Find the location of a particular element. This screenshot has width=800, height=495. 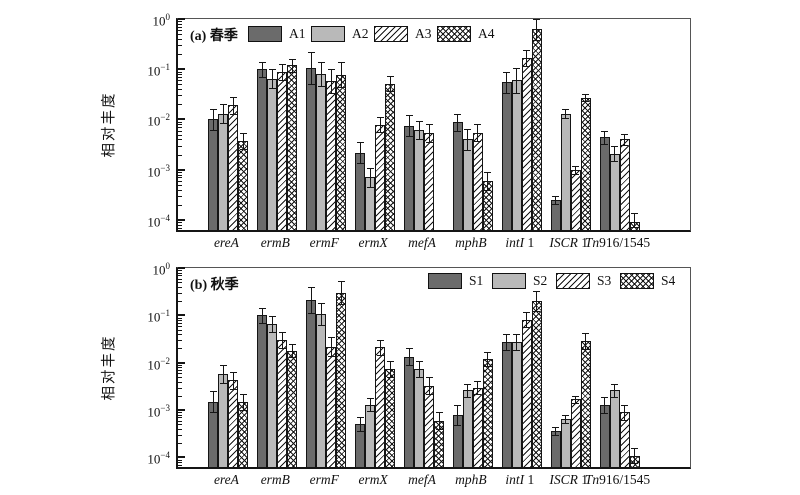

bar-A2-ISCR1 is located at coordinates (565, 171).